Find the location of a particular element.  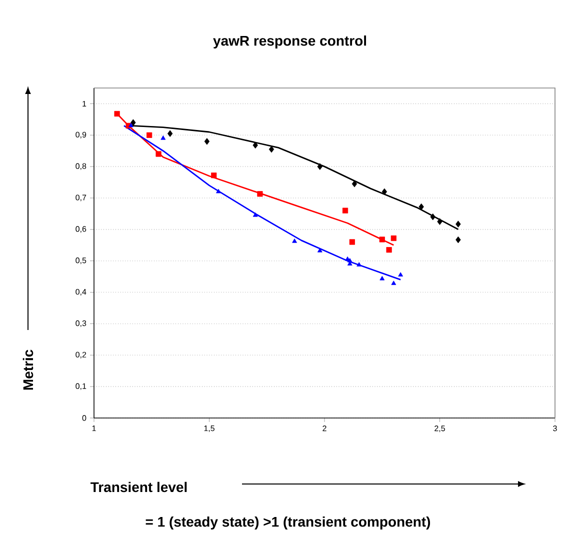

x-tick-label: 2,5 is located at coordinates (439, 429).